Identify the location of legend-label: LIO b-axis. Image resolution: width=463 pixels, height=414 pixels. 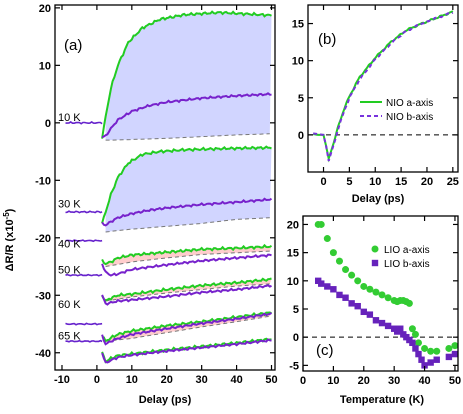
(407, 264).